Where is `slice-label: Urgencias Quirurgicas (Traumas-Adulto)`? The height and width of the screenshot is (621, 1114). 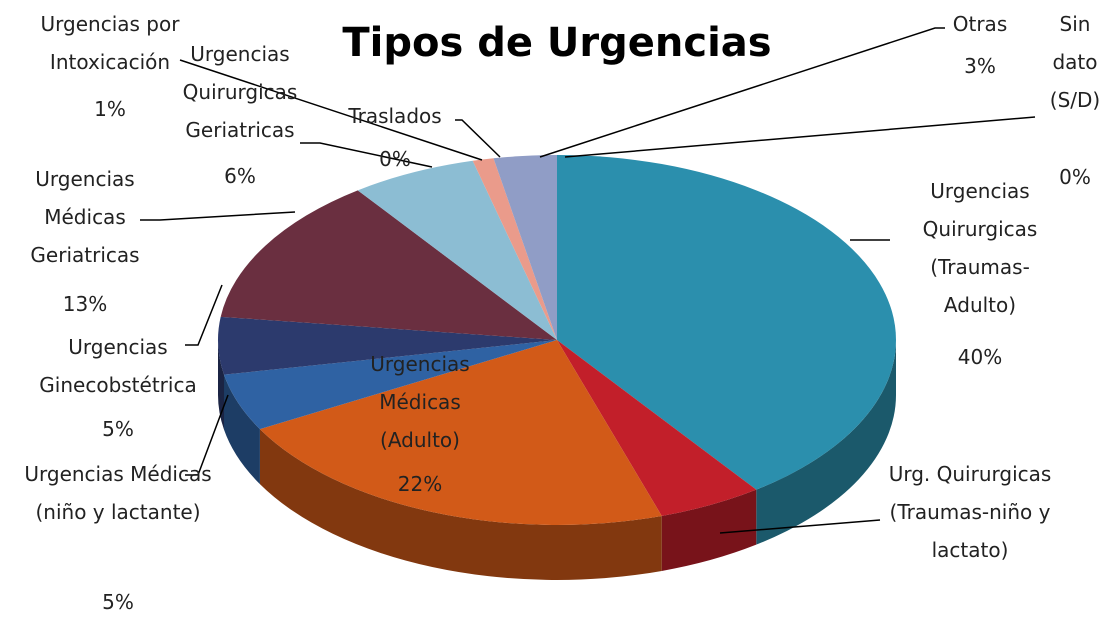 slice-label: Urgencias Quirurgicas (Traumas-Adulto) is located at coordinates (980, 248).